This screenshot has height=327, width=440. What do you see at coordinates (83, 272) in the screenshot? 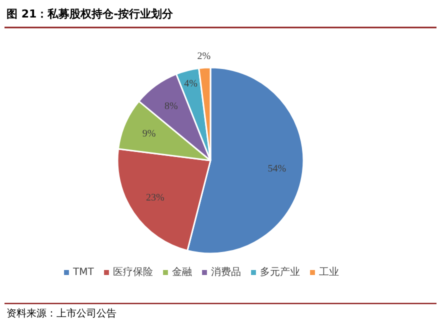
I see `legend-label: TMT` at bounding box center [83, 272].